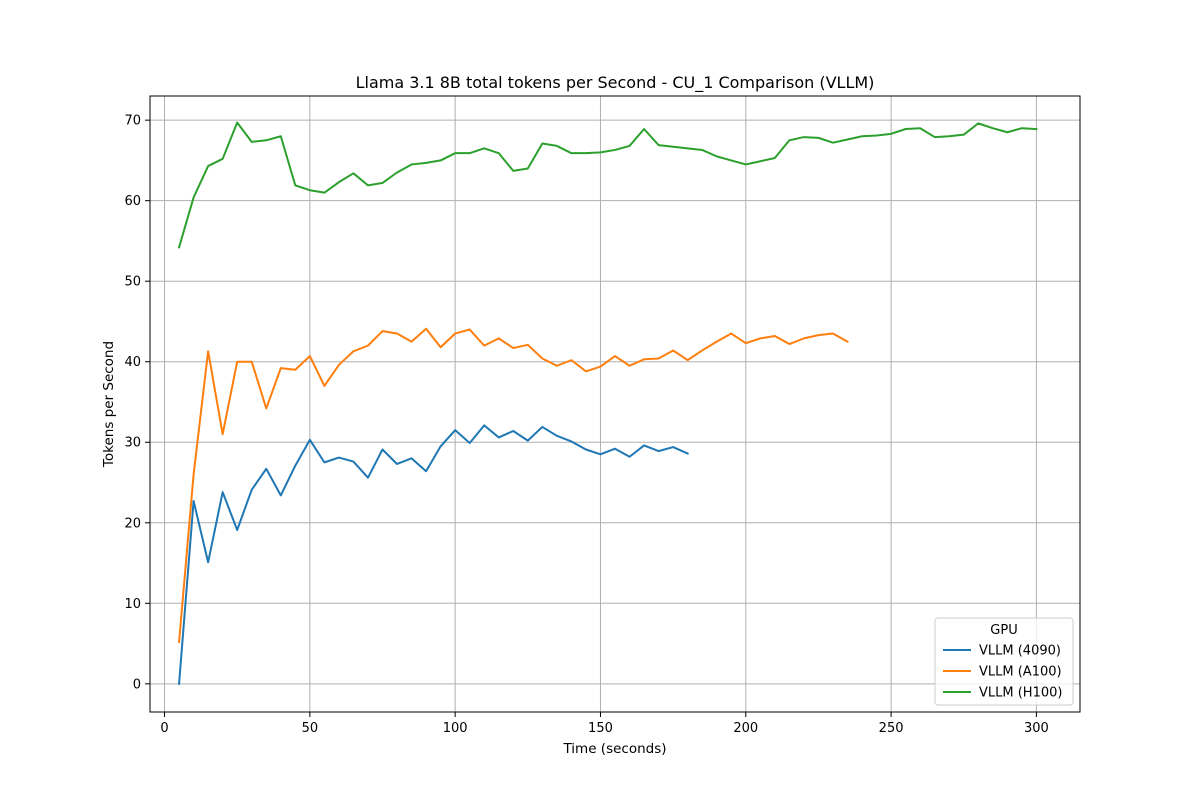 This screenshot has width=1200, height=800. I want to click on y-tick-label: 30, so click(132, 443).